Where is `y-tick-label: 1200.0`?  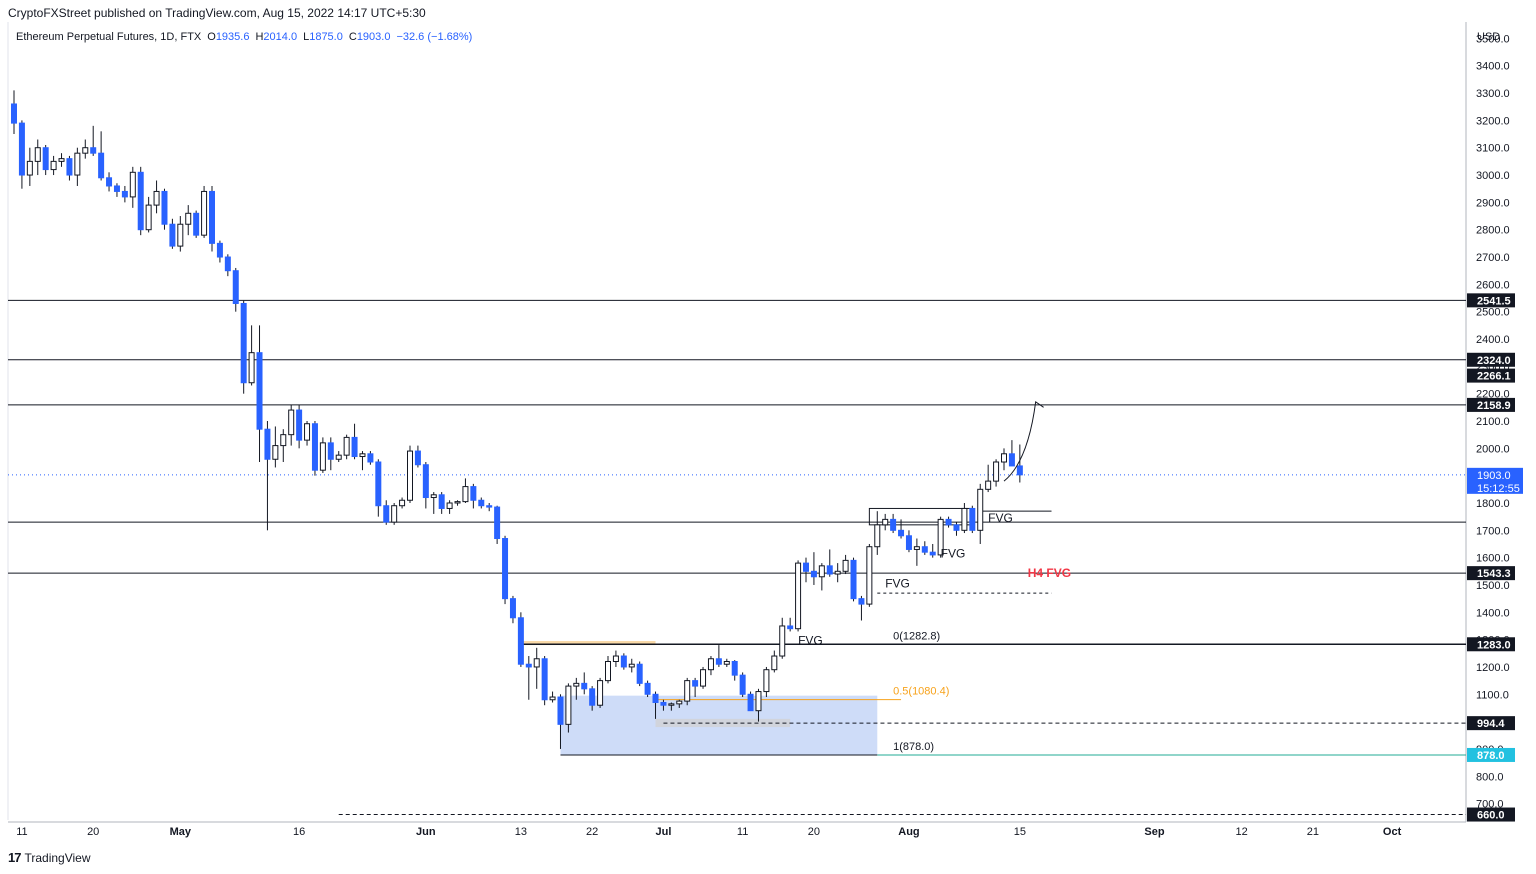
y-tick-label: 1200.0 is located at coordinates (1493, 668).